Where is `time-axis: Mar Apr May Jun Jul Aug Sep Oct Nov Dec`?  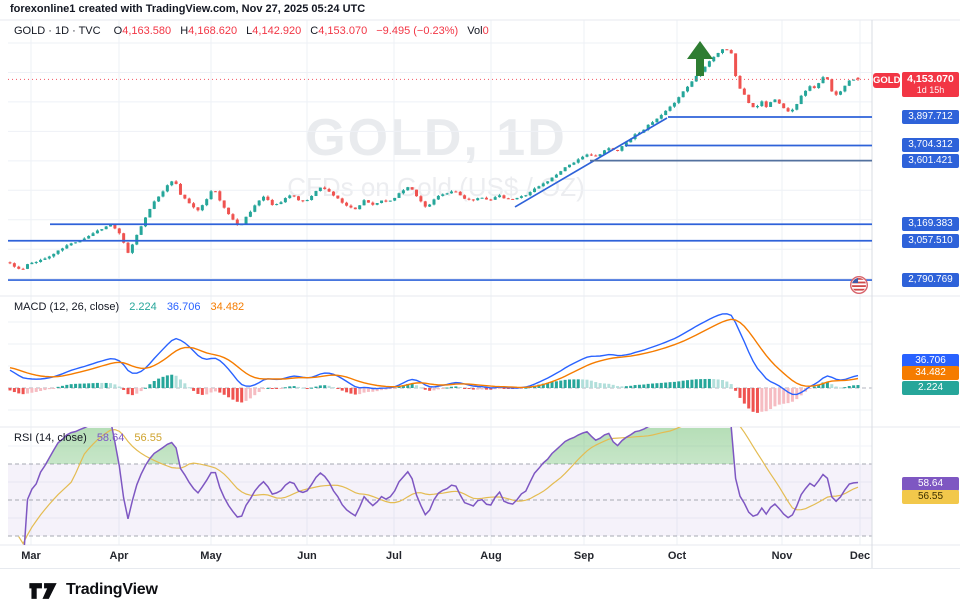 time-axis: Mar Apr May Jun Jul Aug Sep Oct Nov Dec is located at coordinates (436, 556).